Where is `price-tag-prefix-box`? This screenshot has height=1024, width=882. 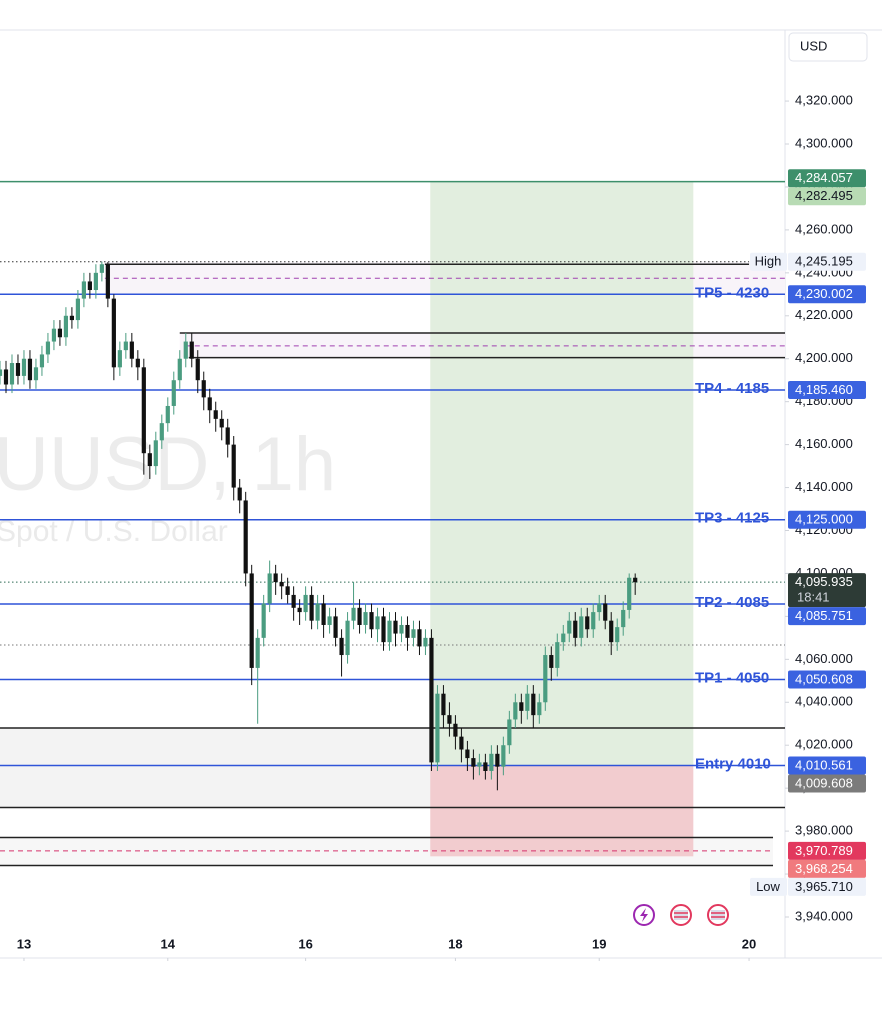
price-tag-prefix-box is located at coordinates (768, 886).